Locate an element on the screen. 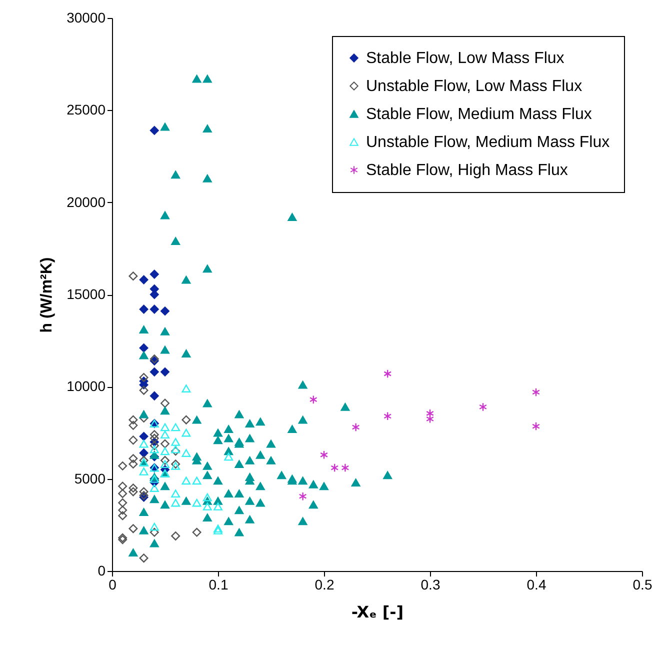  legend-label: Stable Flow, High Mass Flux is located at coordinates (467, 170).